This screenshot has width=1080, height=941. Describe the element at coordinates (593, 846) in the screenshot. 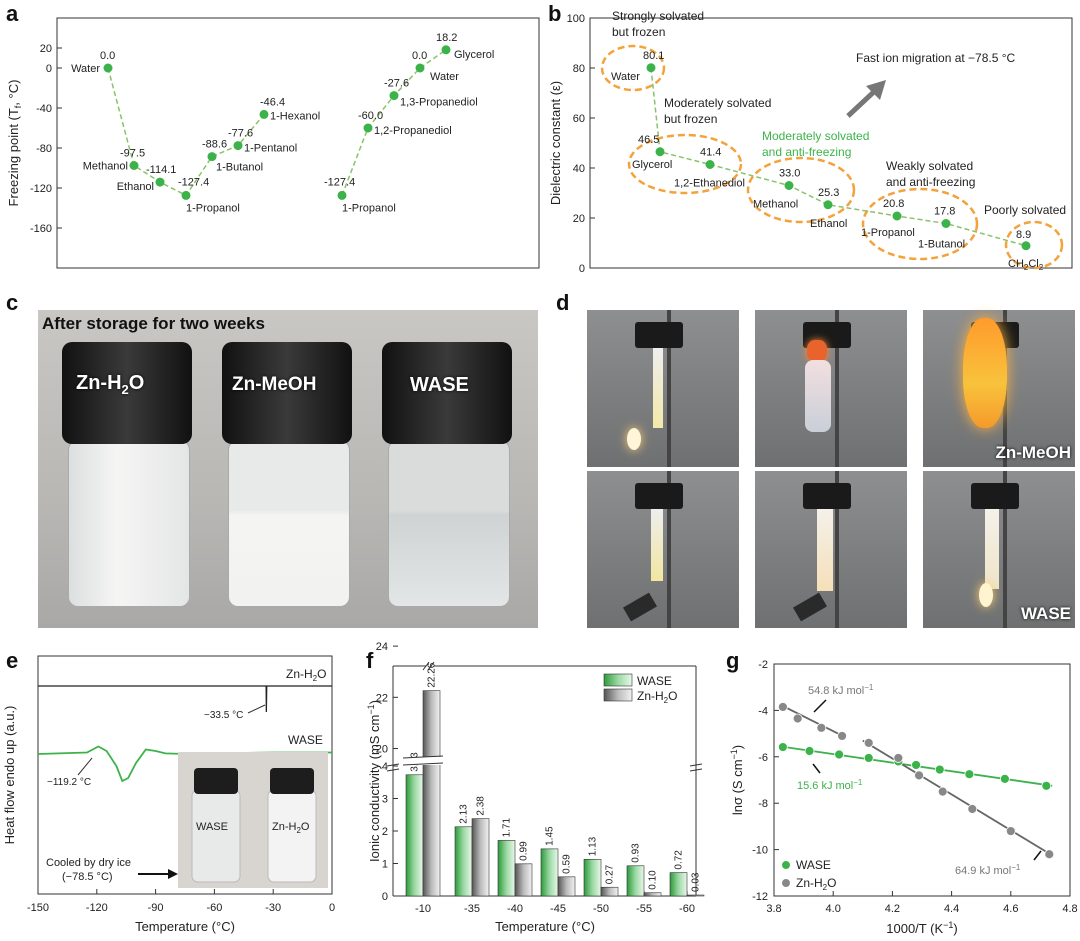

I see `bar-label-wase: 1.13` at that location.